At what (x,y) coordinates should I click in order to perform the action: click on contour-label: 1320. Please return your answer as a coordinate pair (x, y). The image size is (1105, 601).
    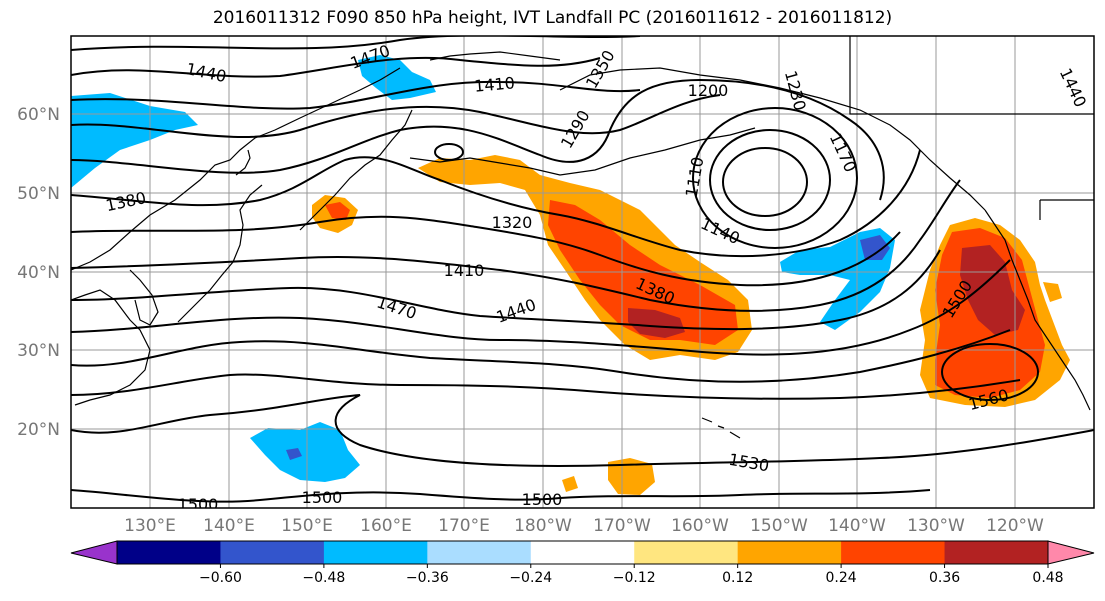
    Looking at the image, I should click on (512, 222).